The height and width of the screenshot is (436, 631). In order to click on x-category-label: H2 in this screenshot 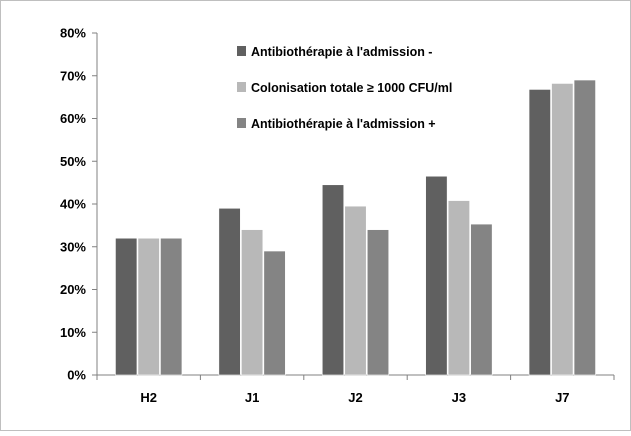, I will do `click(148, 397)`.